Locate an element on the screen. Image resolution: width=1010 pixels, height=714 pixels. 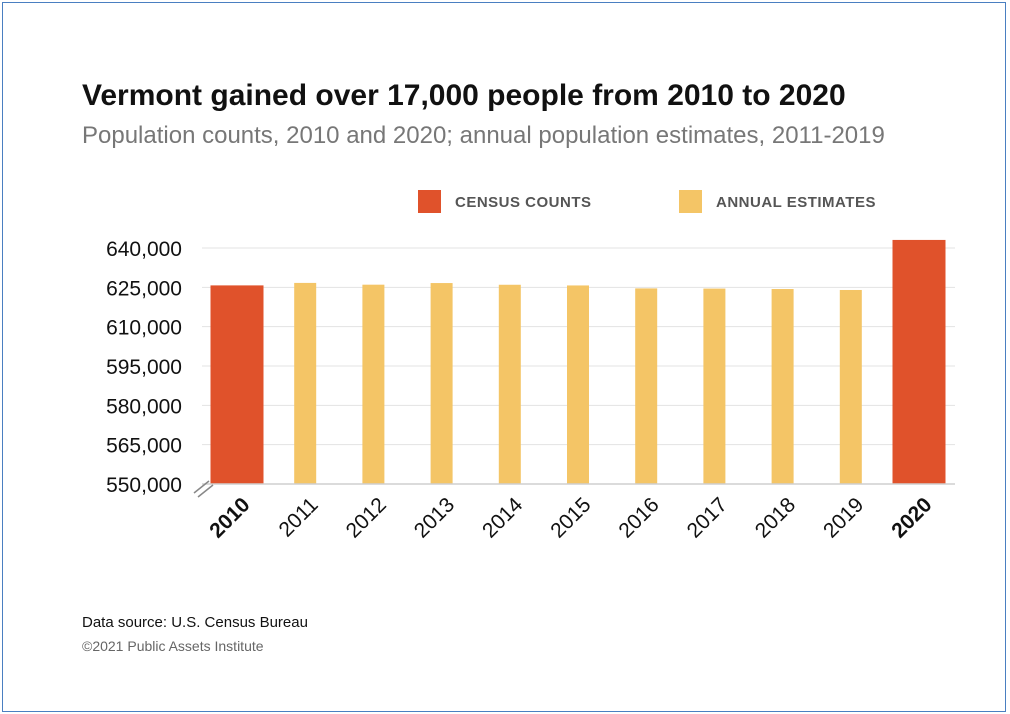
bar-estimate-2016 is located at coordinates (646, 386).